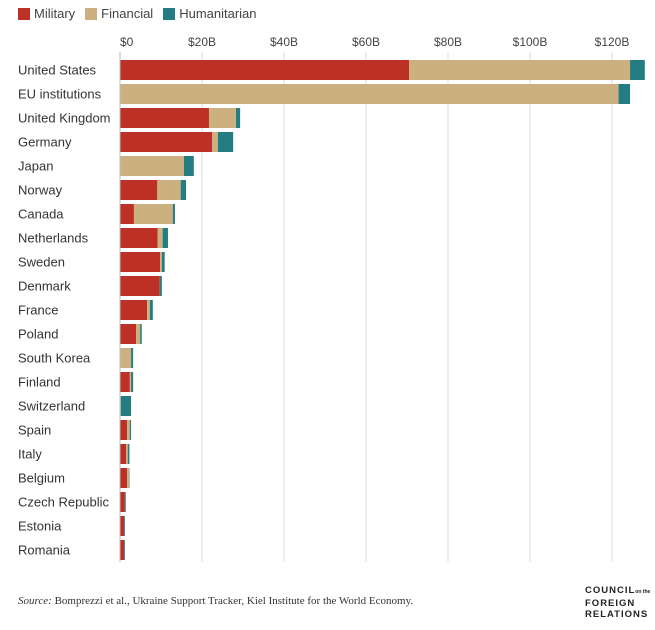  I want to click on x-tick-label: $80B, so click(448, 42).